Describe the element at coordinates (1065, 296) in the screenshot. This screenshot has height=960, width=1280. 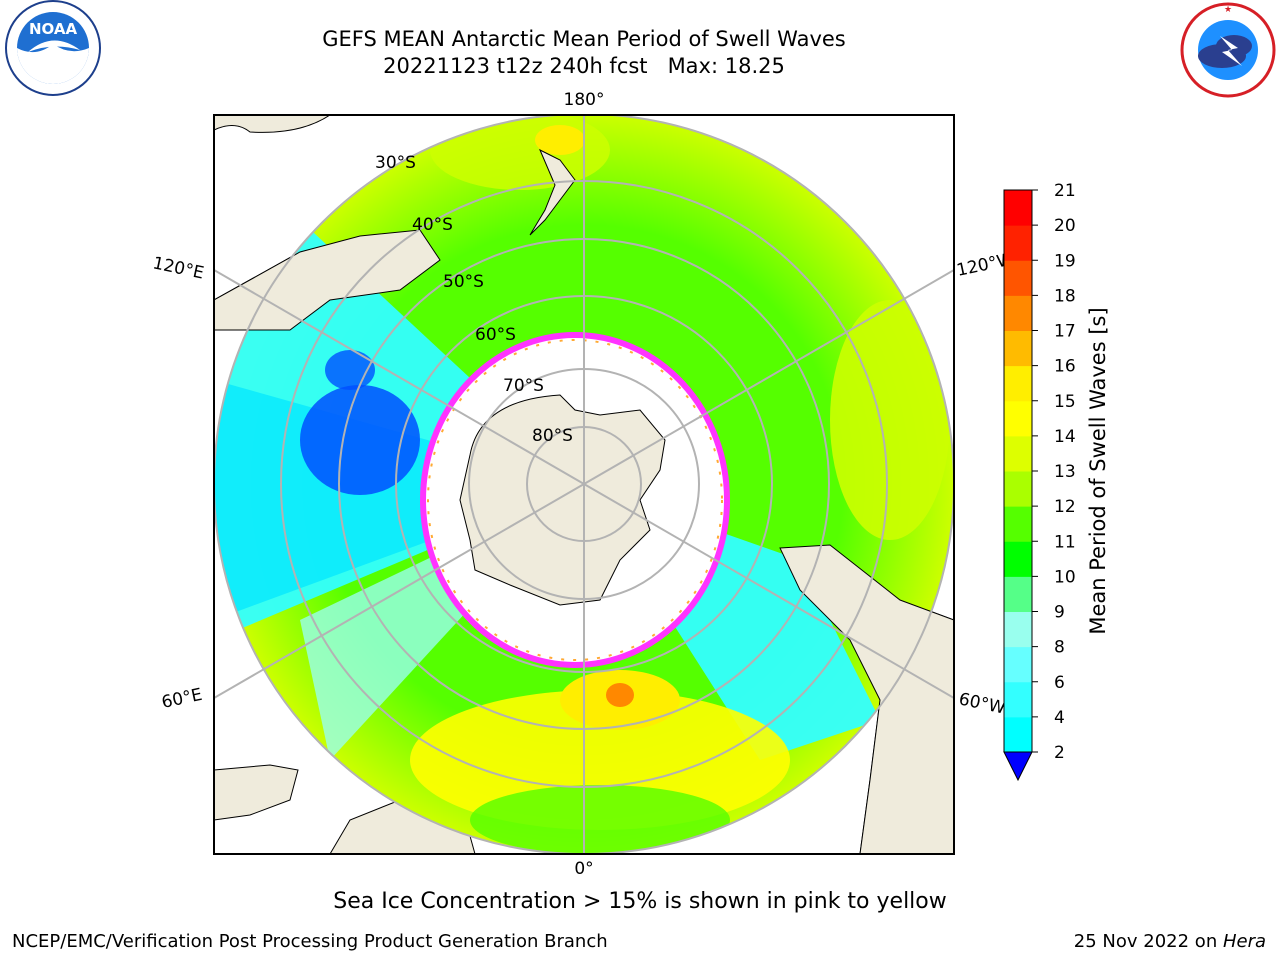
I see `colorbar-tick-label: 18` at that location.